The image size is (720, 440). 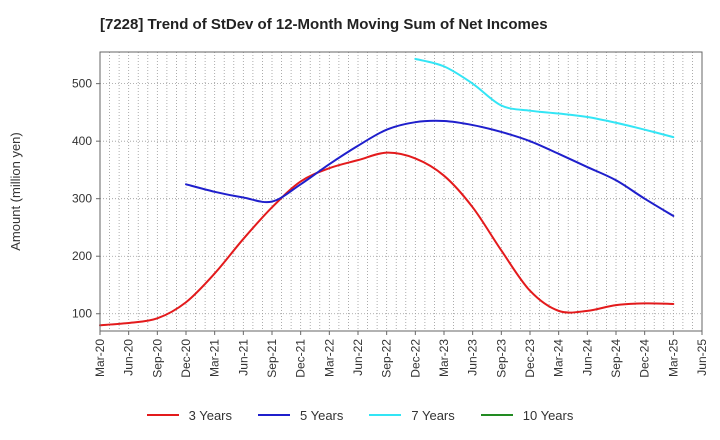 I want to click on x-tick-label: Jun-21, so click(x=243, y=357).